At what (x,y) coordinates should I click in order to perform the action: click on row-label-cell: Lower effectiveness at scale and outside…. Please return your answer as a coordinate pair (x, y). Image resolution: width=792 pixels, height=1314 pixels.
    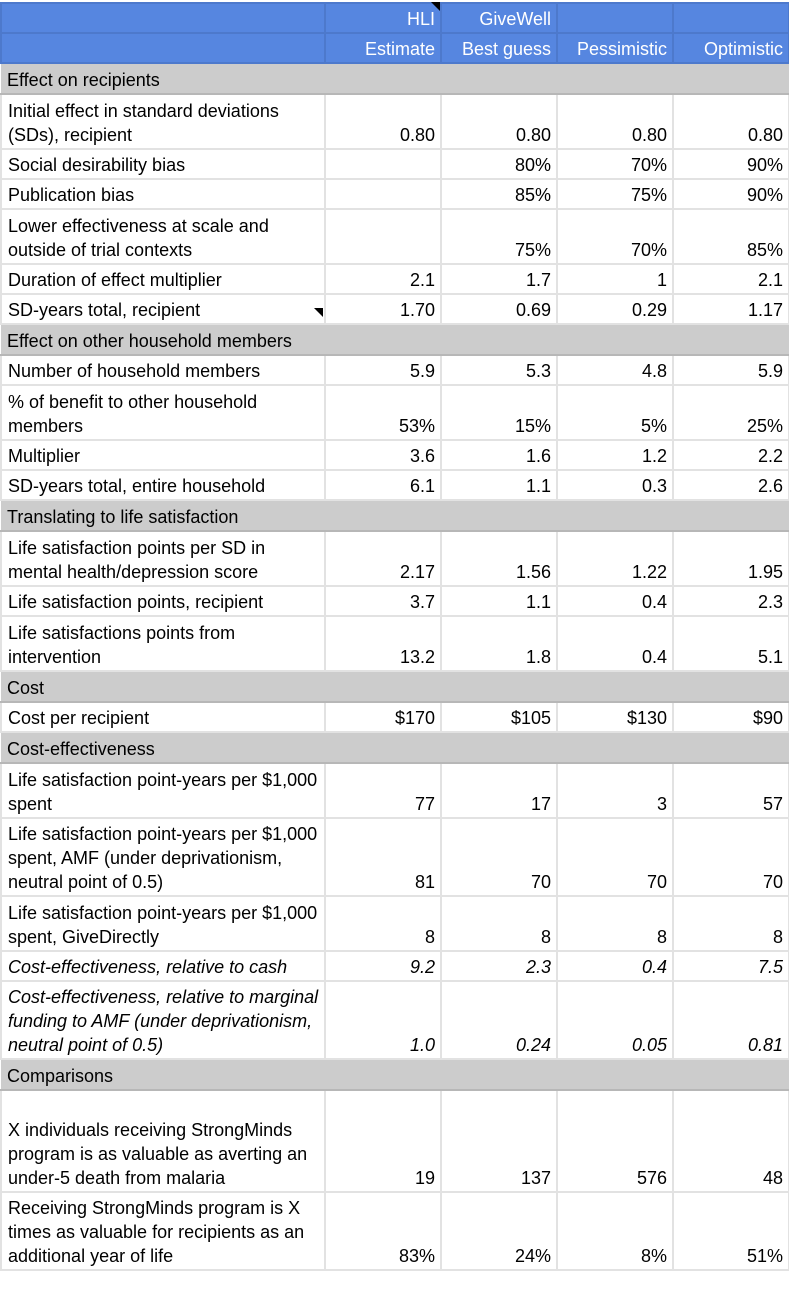
    Looking at the image, I should click on (163, 236).